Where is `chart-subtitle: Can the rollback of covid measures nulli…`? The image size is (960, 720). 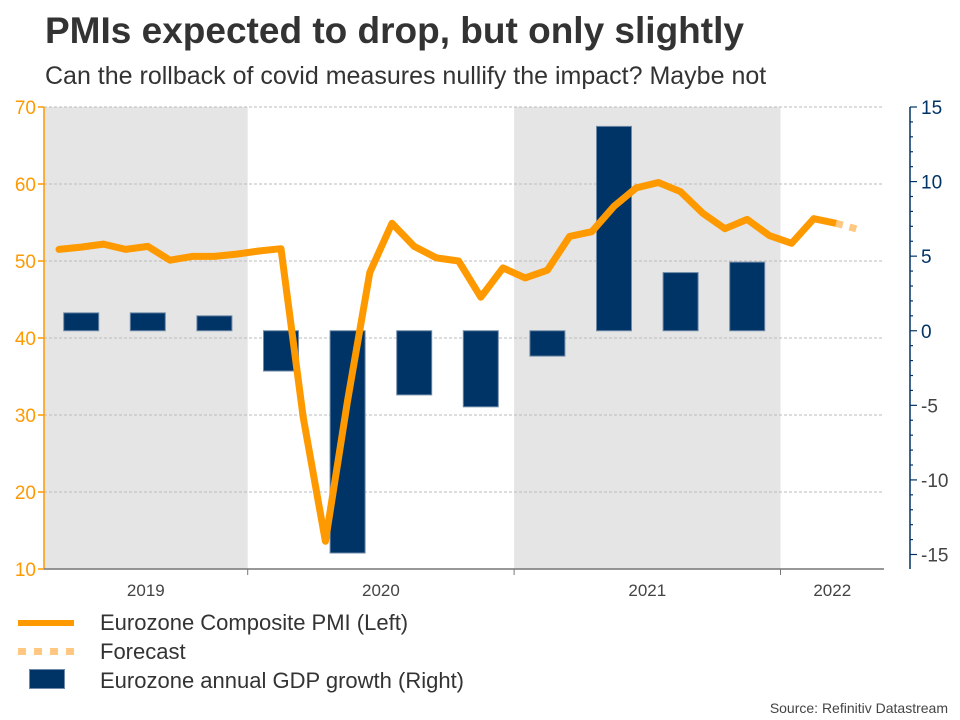
chart-subtitle: Can the rollback of covid measures nulli… is located at coordinates (406, 76).